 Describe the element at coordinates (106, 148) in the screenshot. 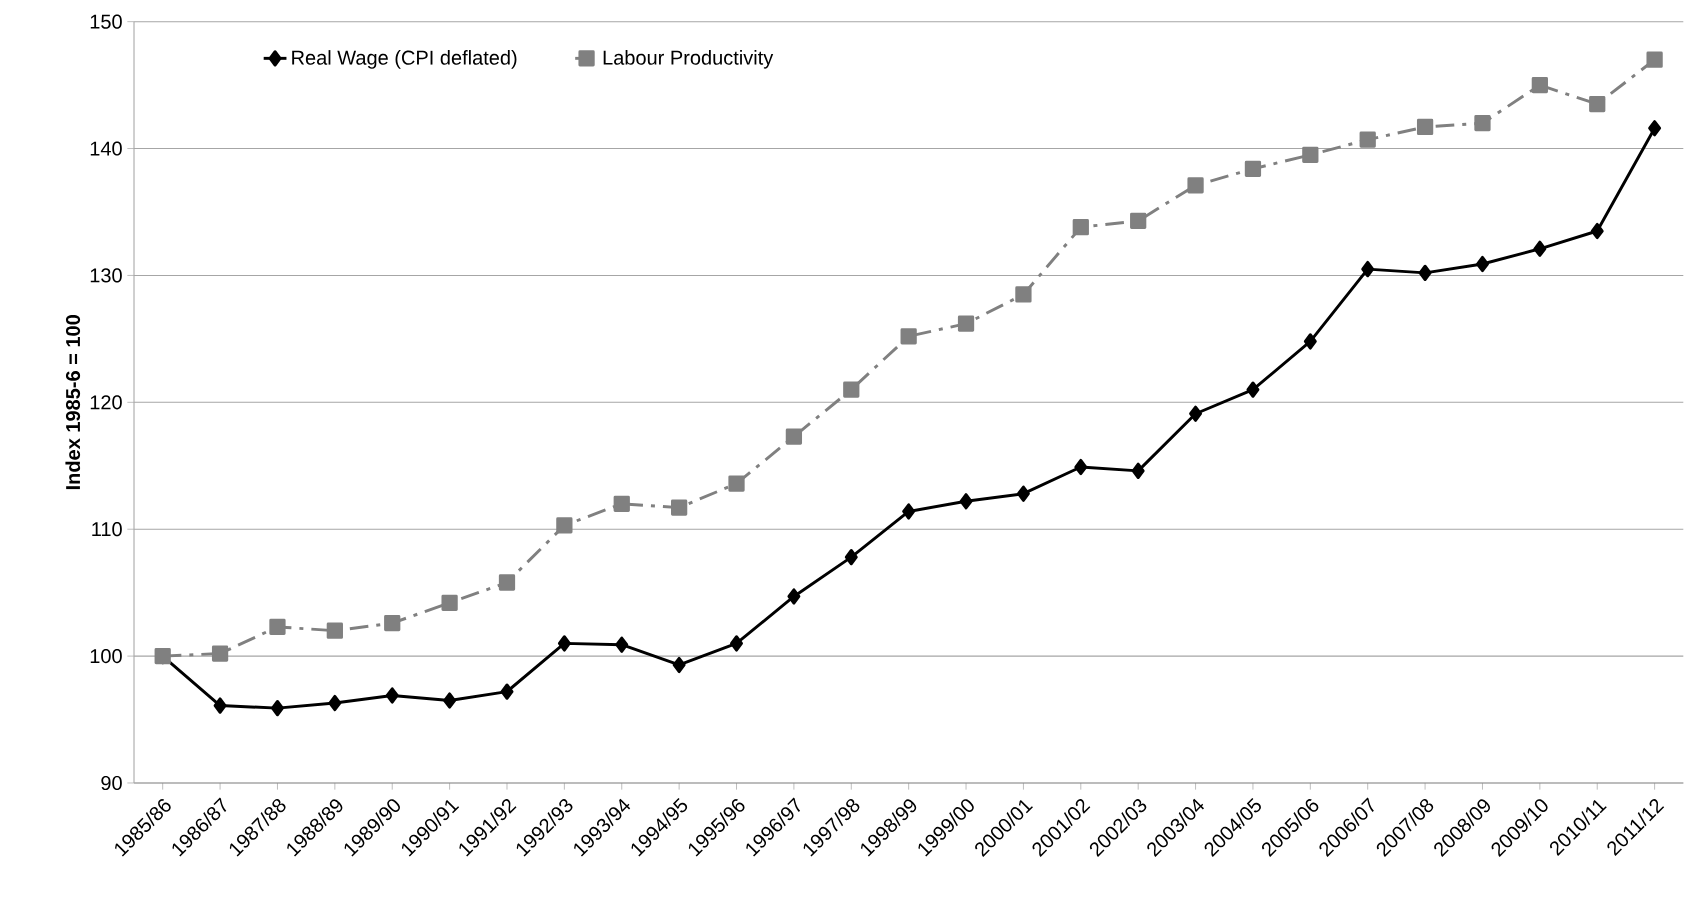

I see `y-tick-label: 140` at that location.